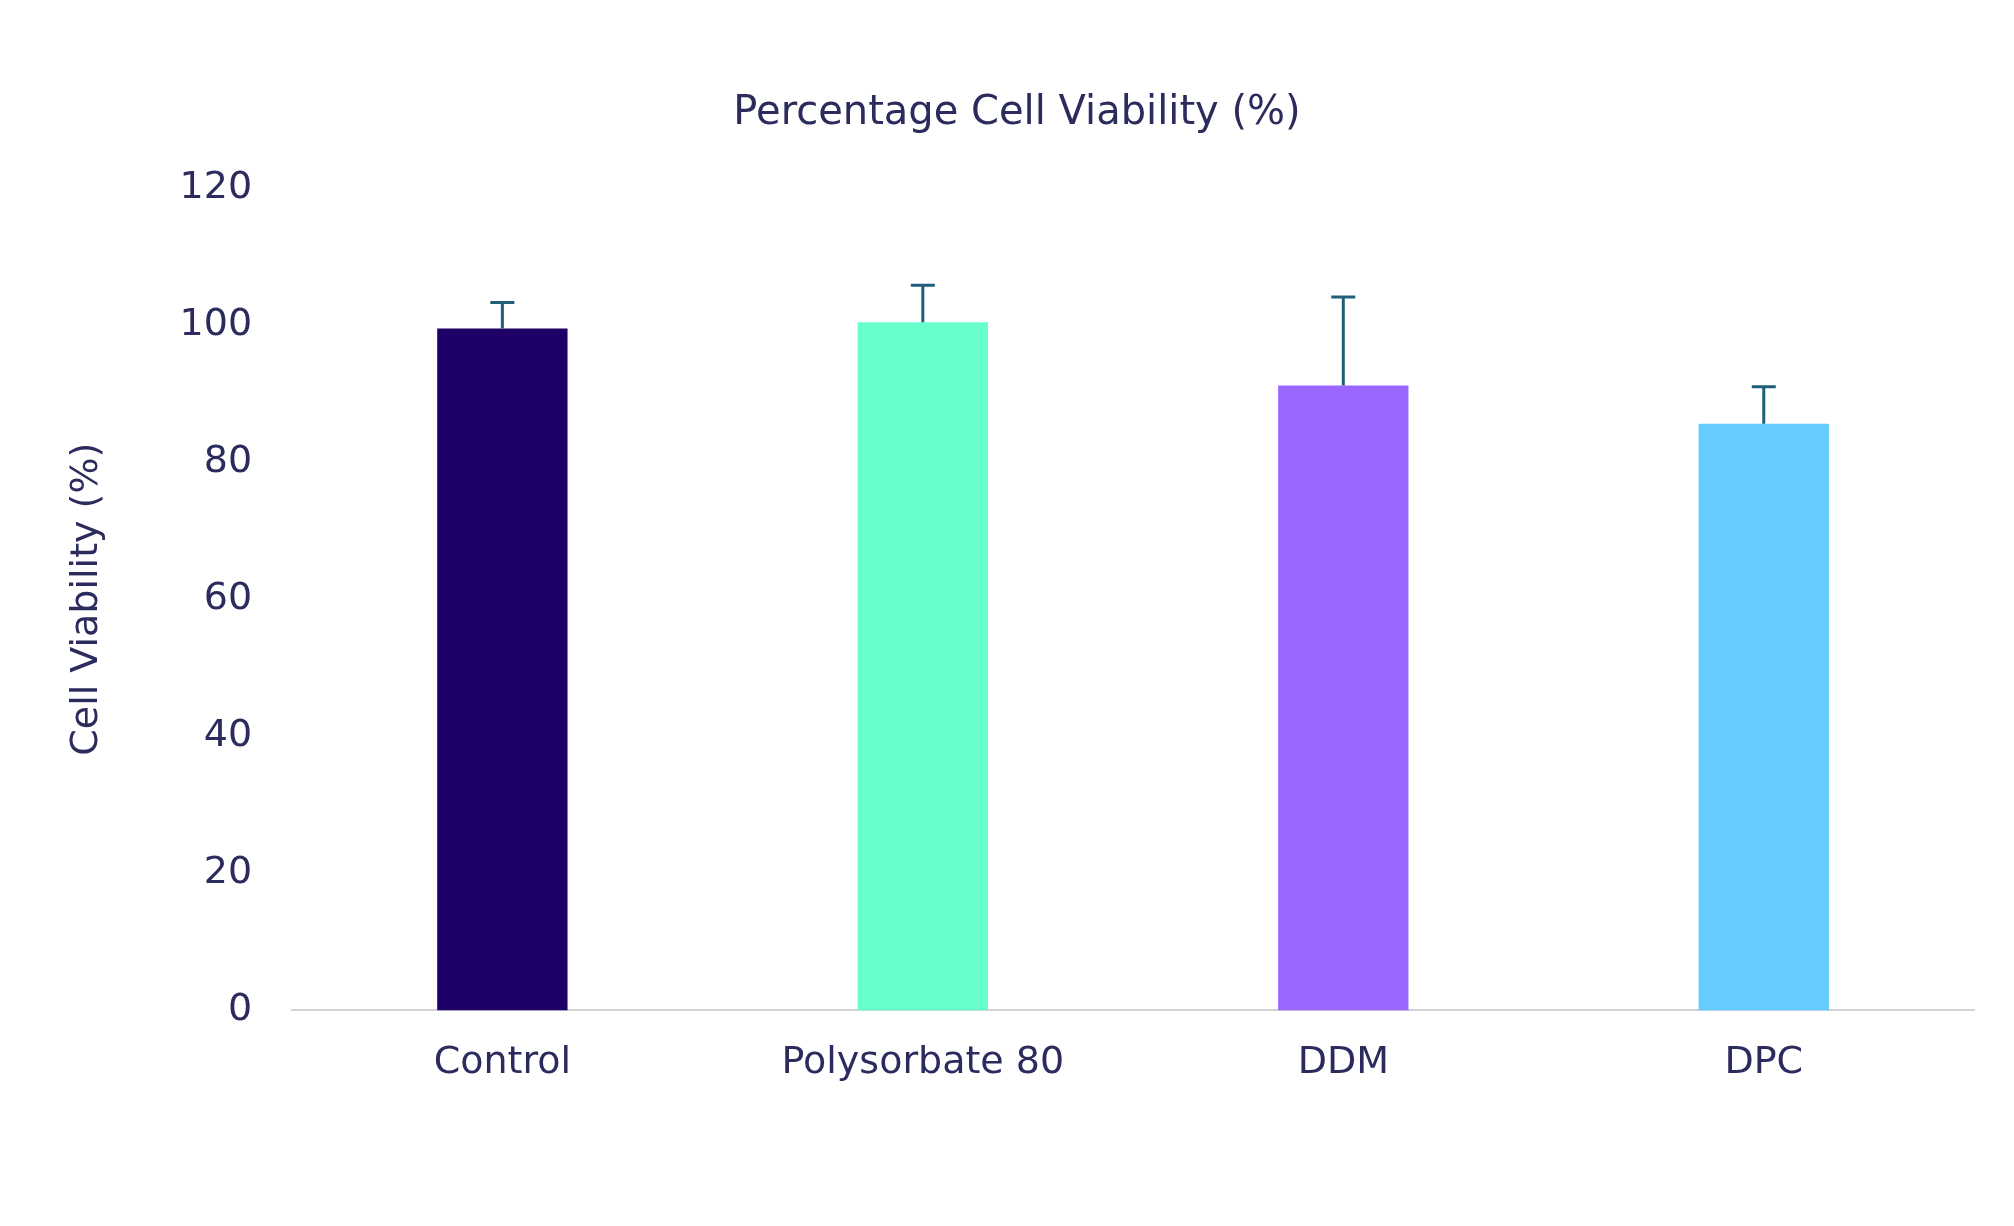 This screenshot has width=2014, height=1226. Describe the element at coordinates (228, 596) in the screenshot. I see `y-tick-label: 60` at that location.